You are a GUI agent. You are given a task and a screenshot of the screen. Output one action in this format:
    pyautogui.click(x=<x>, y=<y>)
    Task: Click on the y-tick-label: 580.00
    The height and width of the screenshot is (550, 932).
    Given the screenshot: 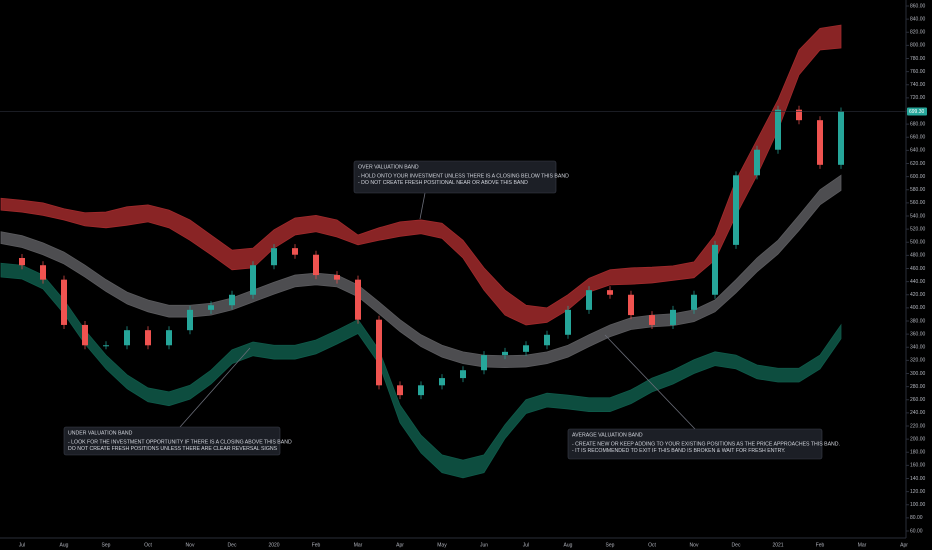 What is the action you would take?
    pyautogui.click(x=918, y=190)
    